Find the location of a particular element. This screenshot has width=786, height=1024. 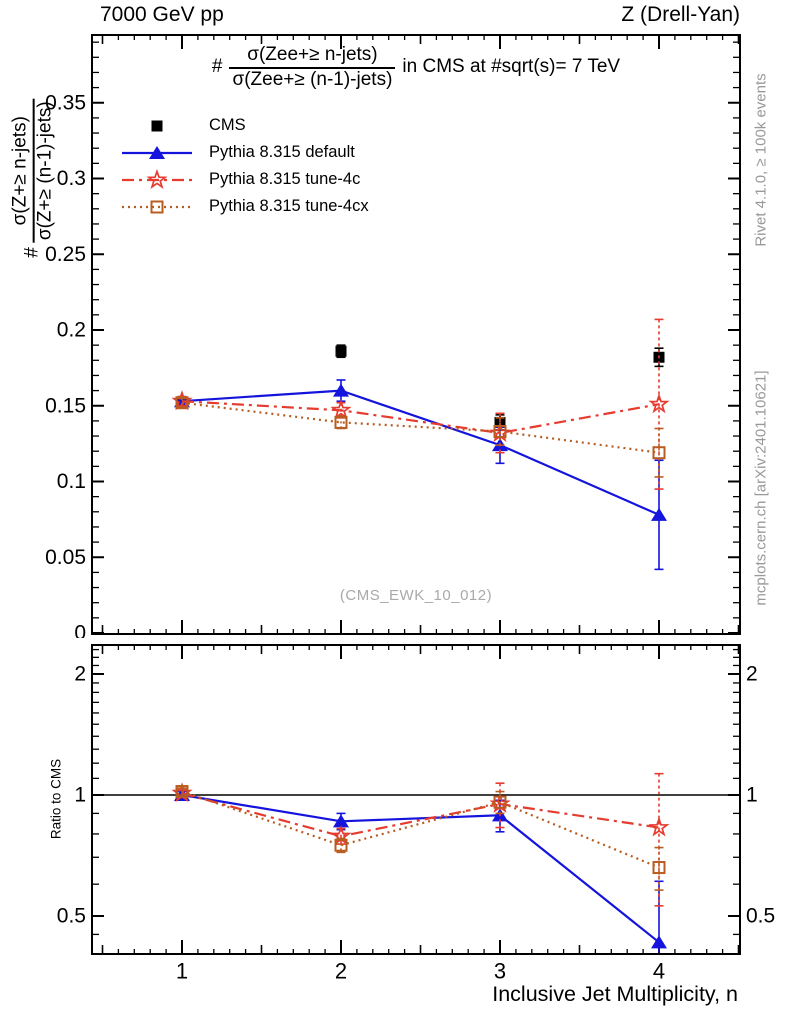

series-pythia-8-315-tune-4c is located at coordinates (420, 404).